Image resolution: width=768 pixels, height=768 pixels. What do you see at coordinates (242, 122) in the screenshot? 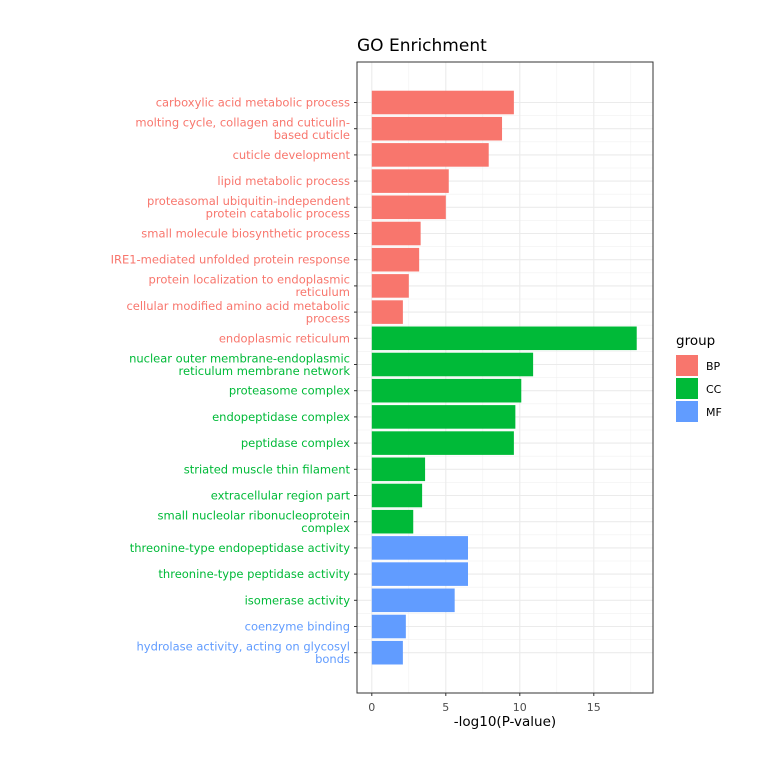
I see `category-label-line: molting cycle, collagen and cuticulin-` at bounding box center [242, 122].